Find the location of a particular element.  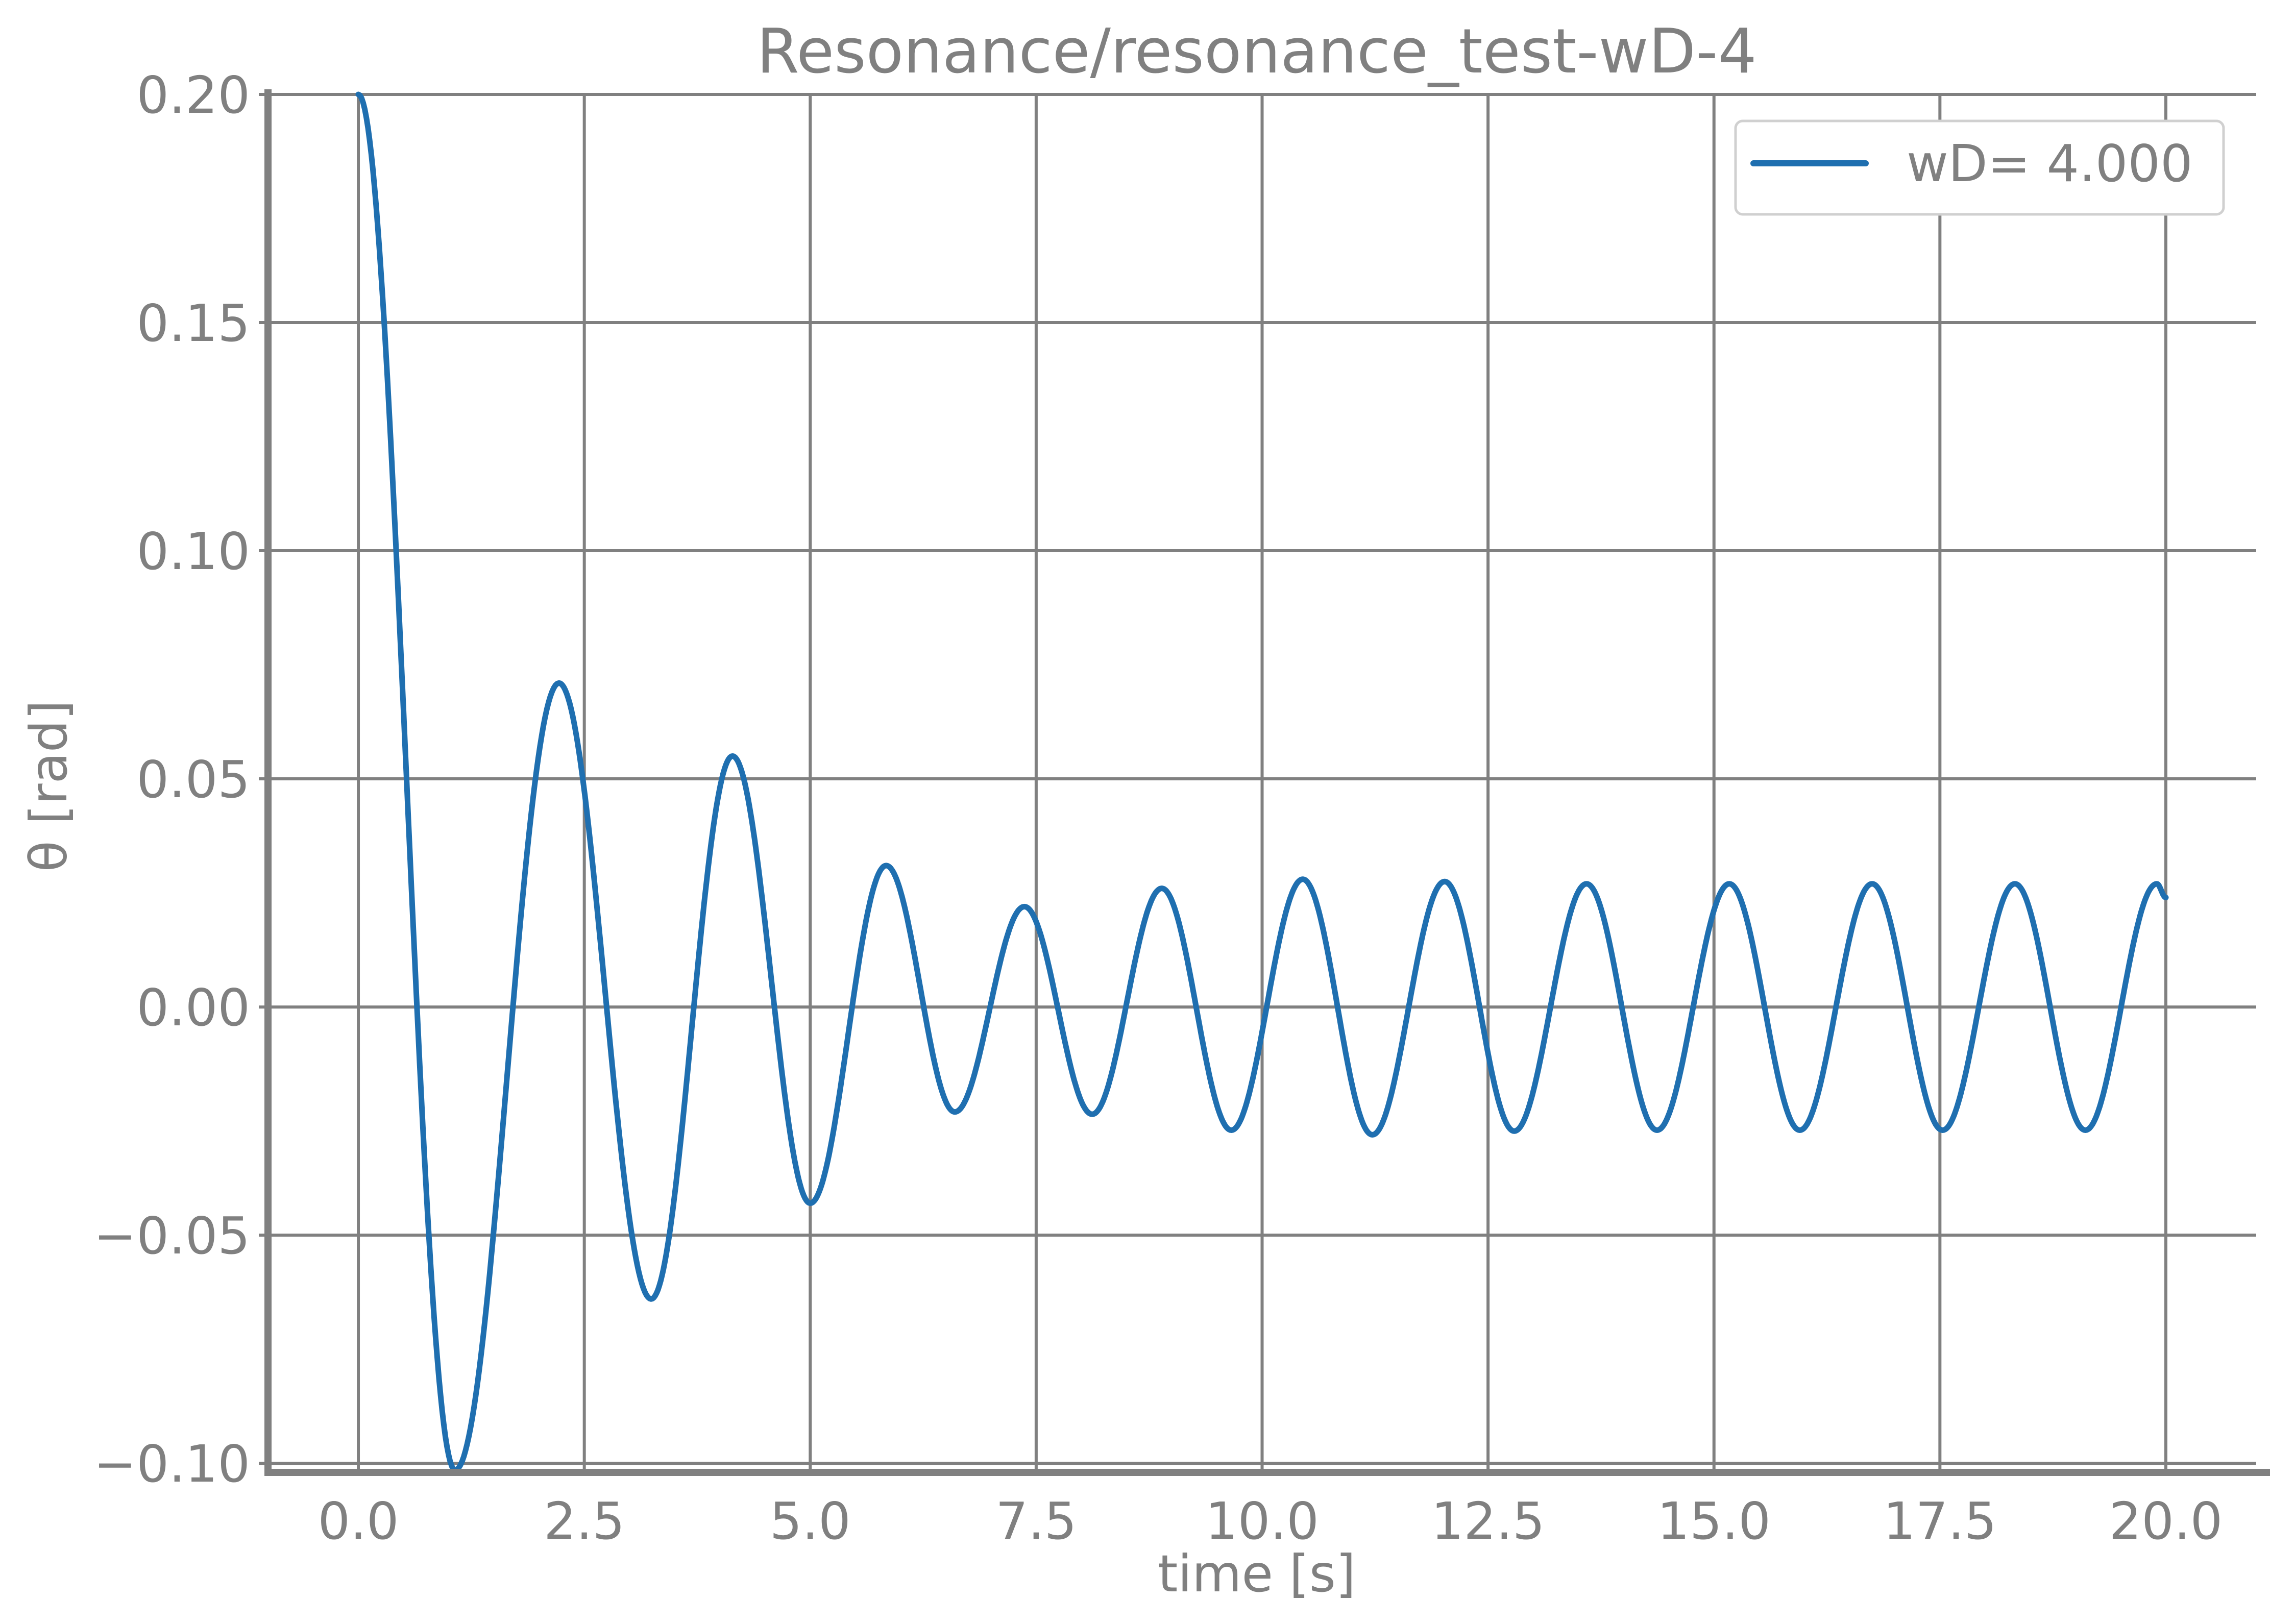

y-tick-label: 0.20 is located at coordinates (193, 95).